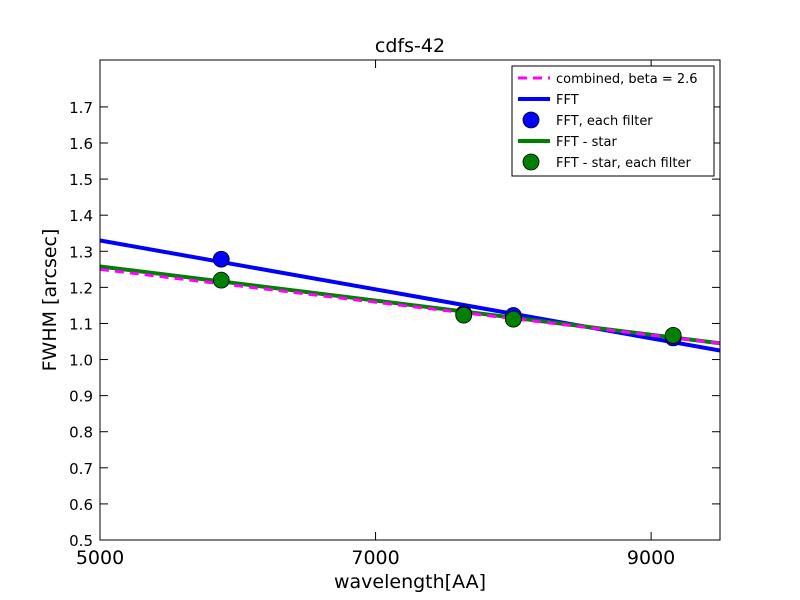 Image resolution: width=800 pixels, height=600 pixels. Describe the element at coordinates (81, 361) in the screenshot. I see `y-tick-label: 1.0` at that location.